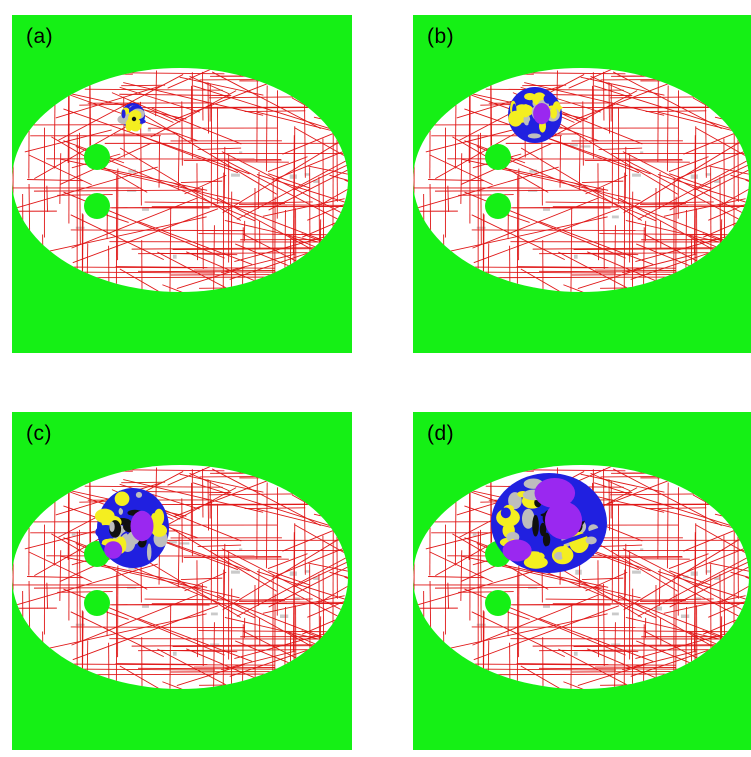  I want to click on panel-b-label: (b), so click(441, 36).